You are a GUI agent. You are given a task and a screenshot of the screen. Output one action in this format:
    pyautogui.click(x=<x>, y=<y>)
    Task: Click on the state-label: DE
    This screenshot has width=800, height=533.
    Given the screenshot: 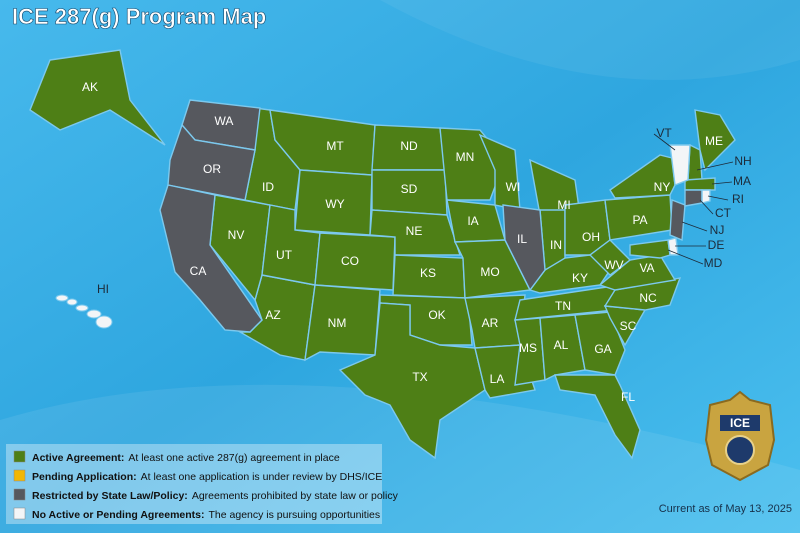 What is the action you would take?
    pyautogui.click(x=716, y=245)
    